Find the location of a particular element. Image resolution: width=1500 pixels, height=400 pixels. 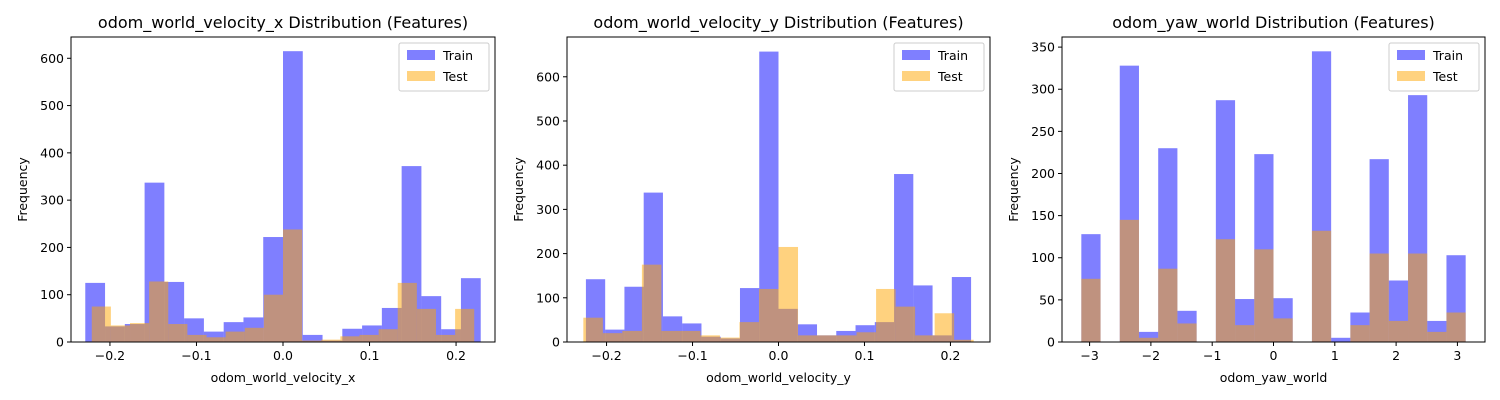

y-tick-label: 600 is located at coordinates (548, 76).